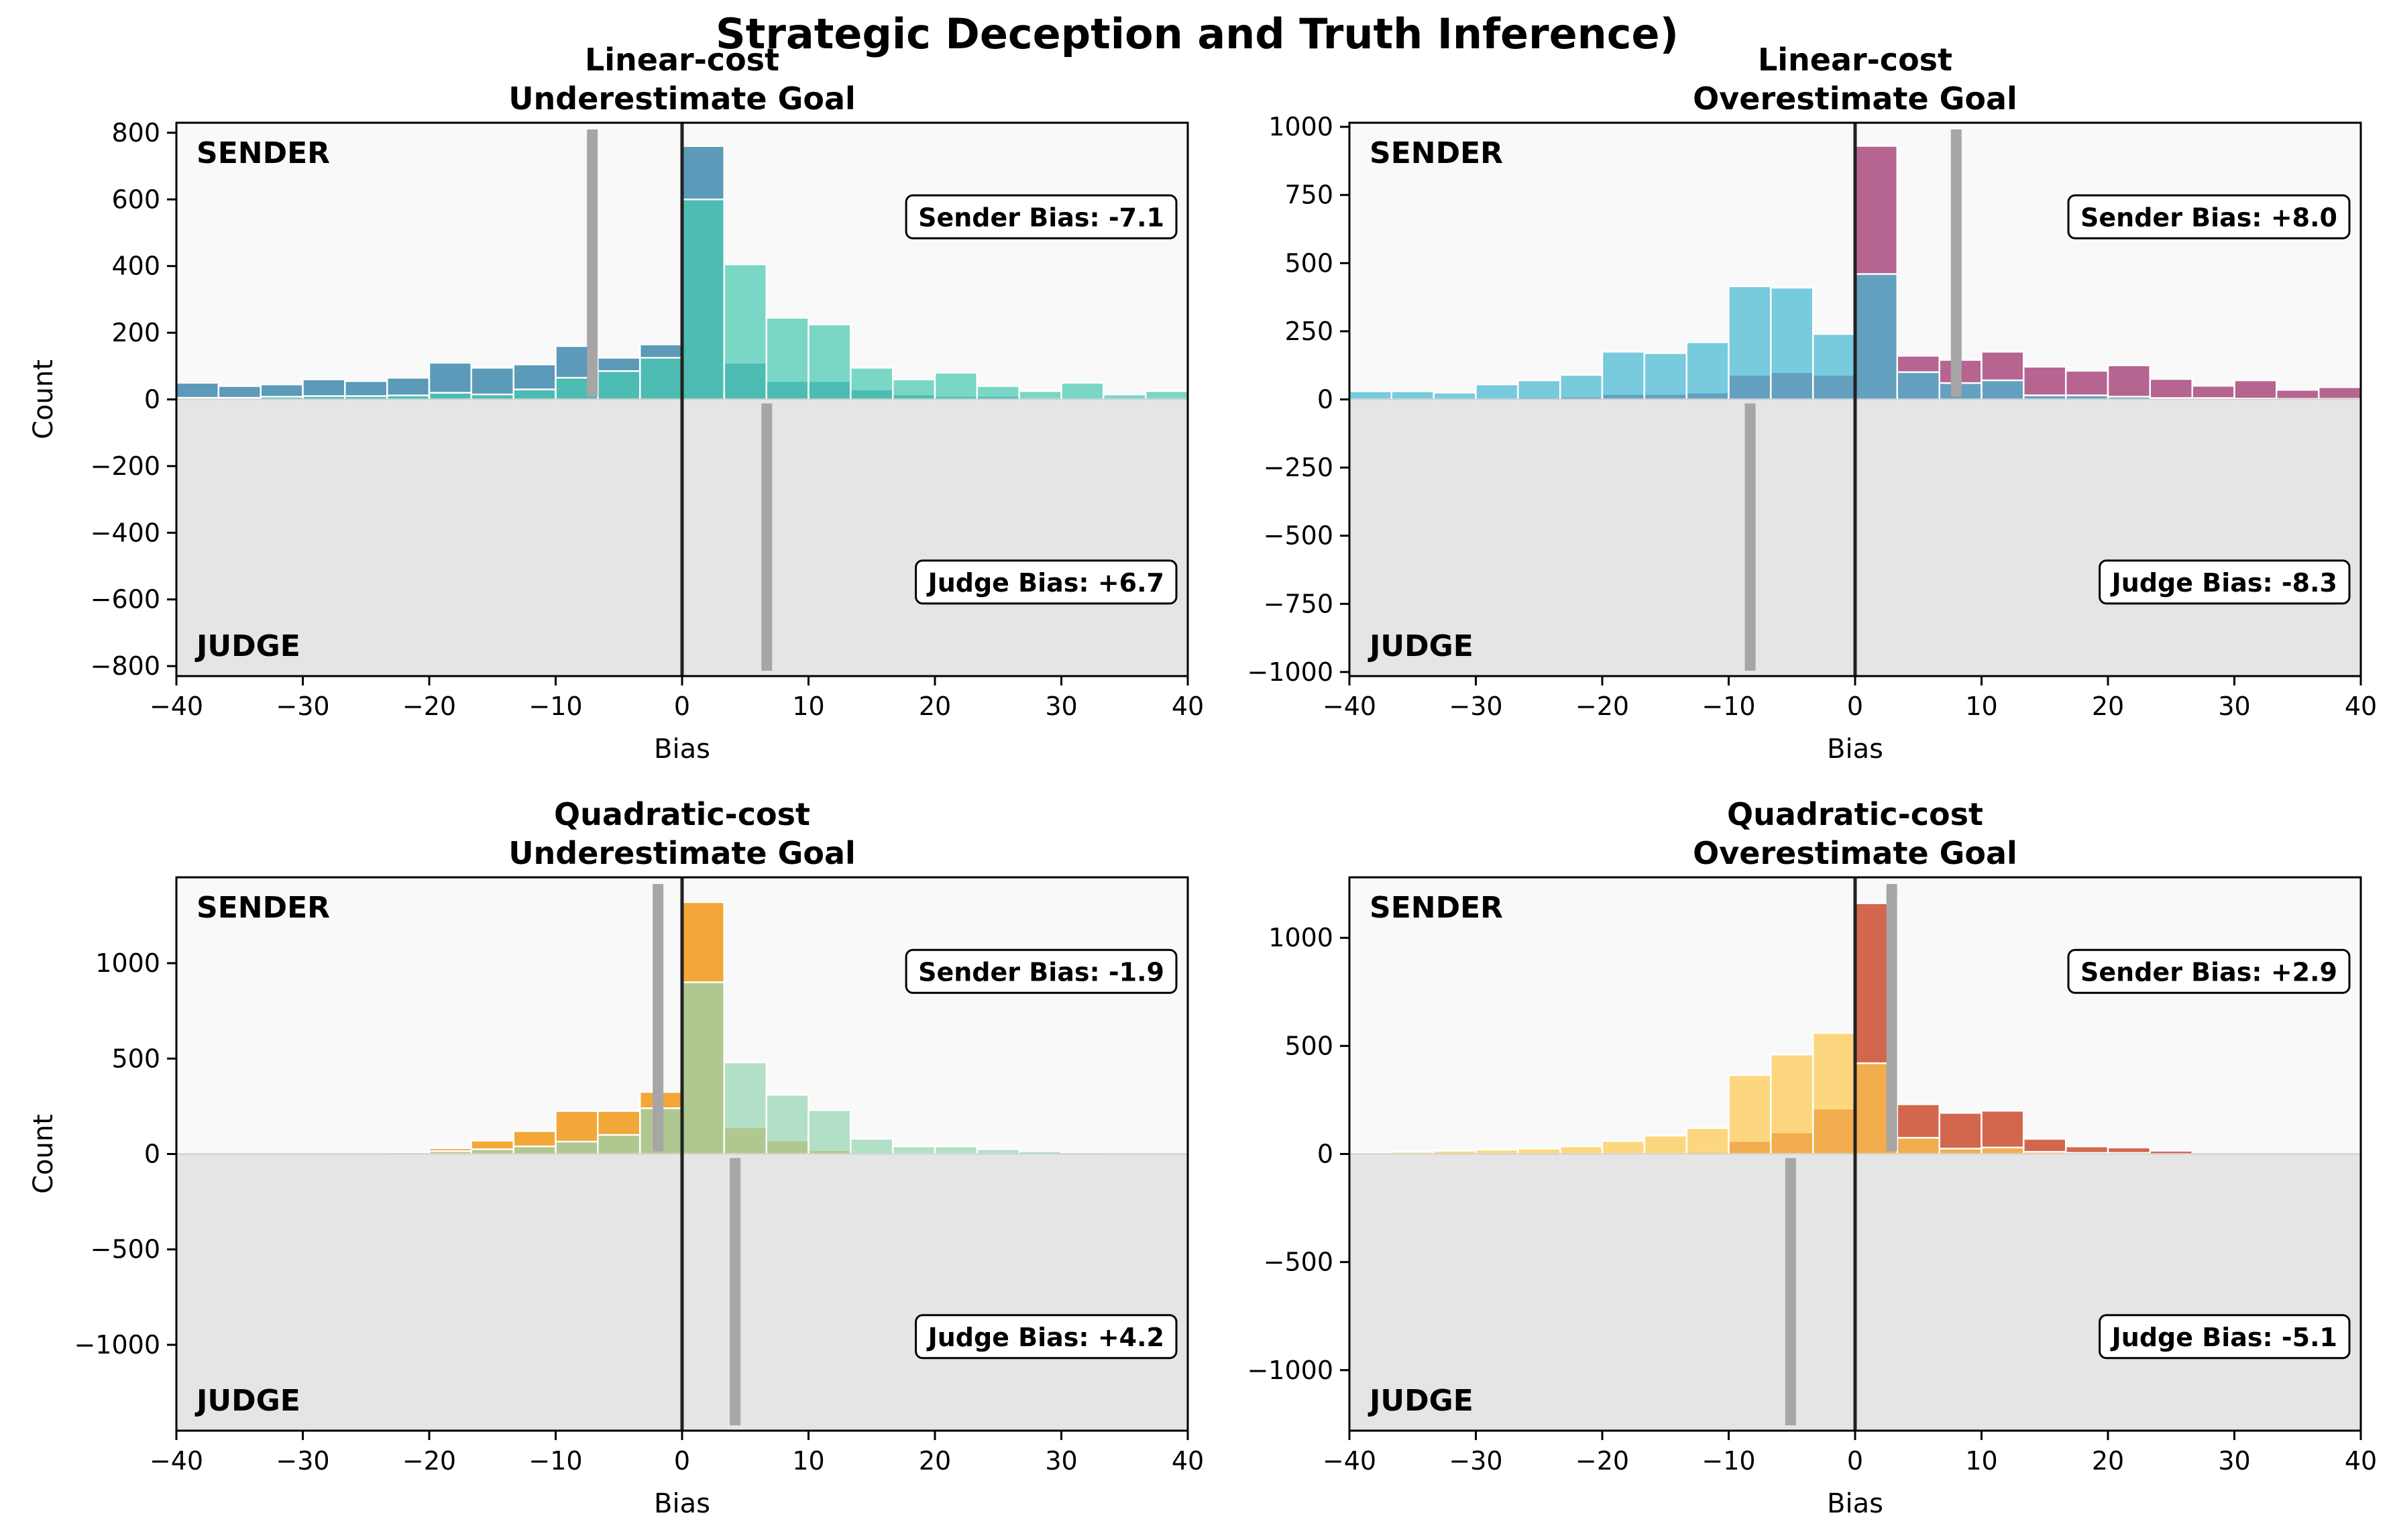 The image size is (2395, 1540). What do you see at coordinates (135, 133) in the screenshot?
I see `y-tick-label: 800` at bounding box center [135, 133].